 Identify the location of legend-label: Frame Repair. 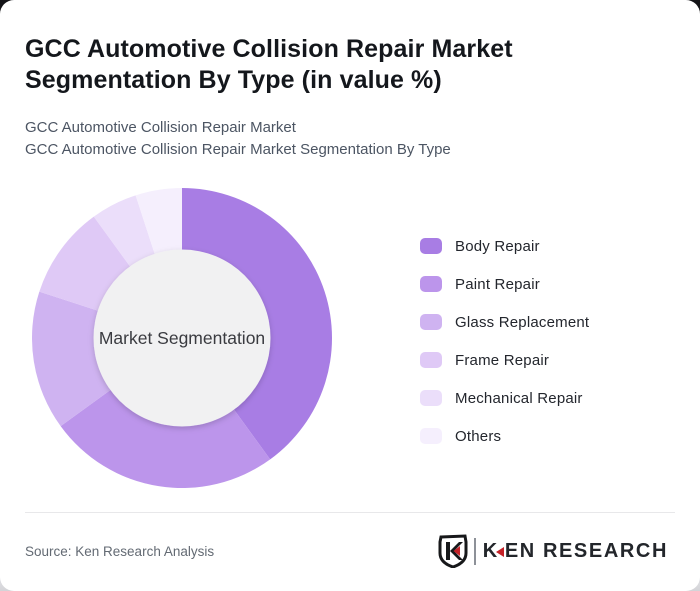
(502, 360).